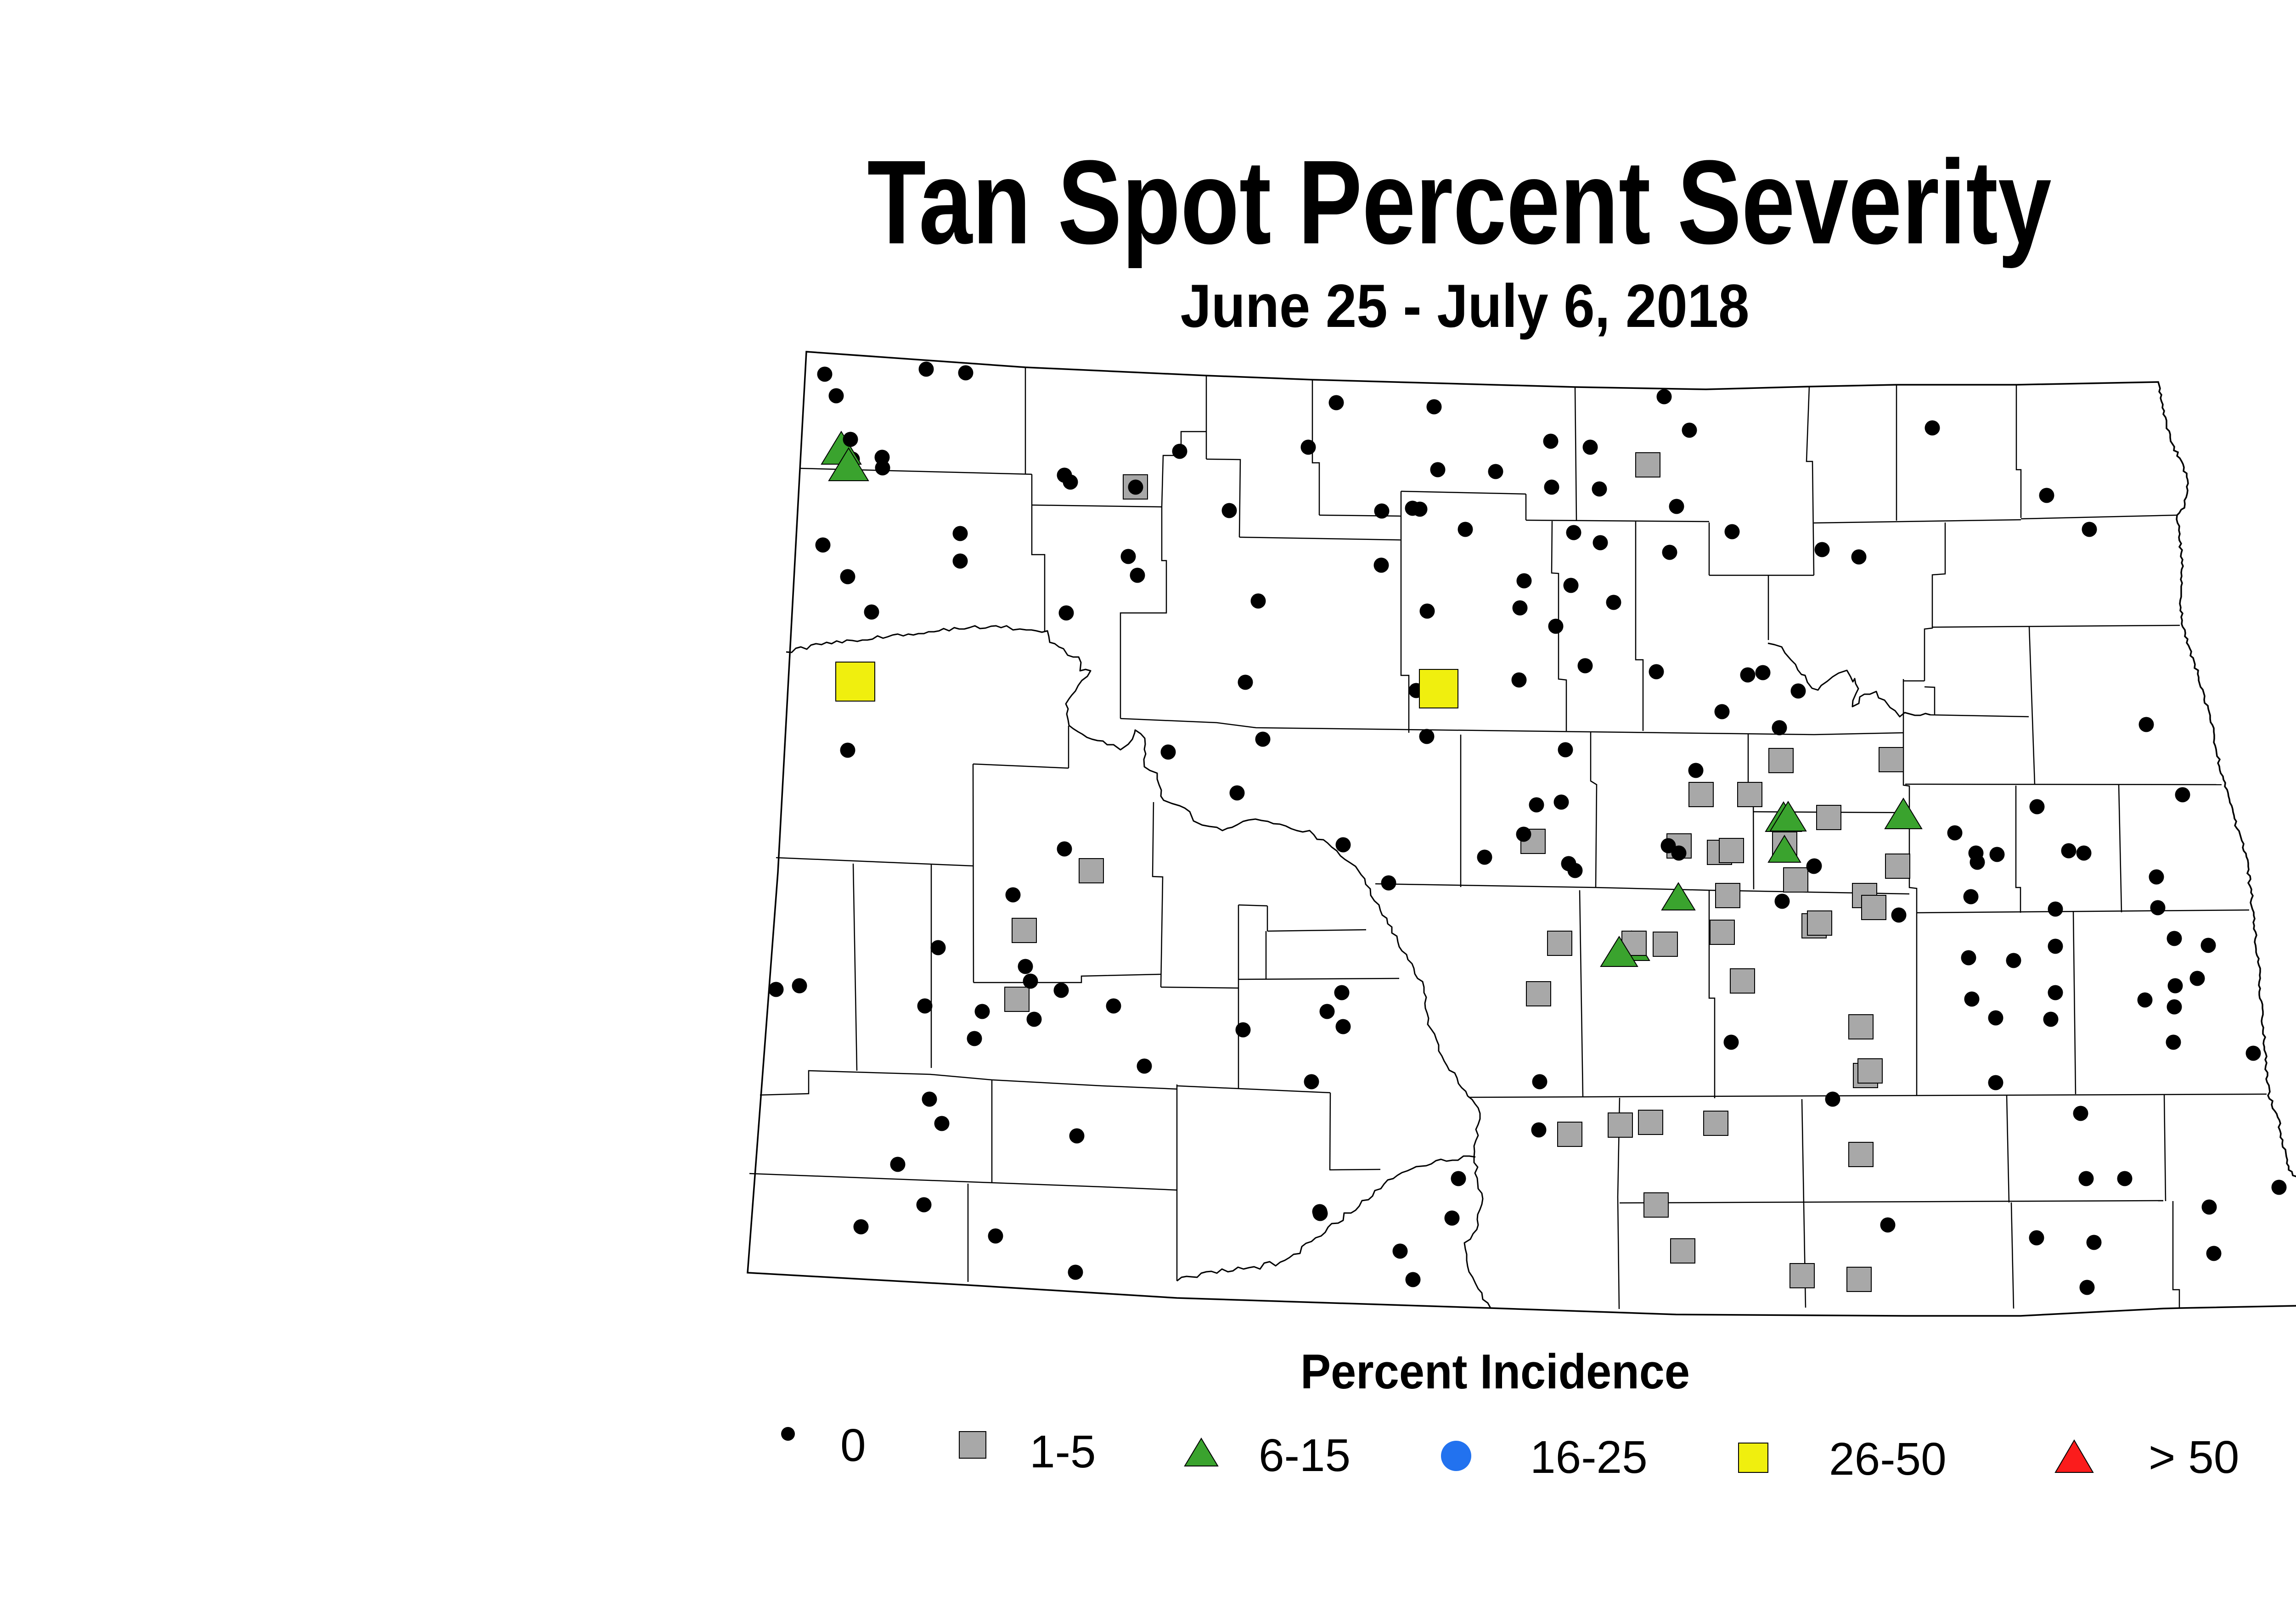 The width and height of the screenshot is (2296, 1612). What do you see at coordinates (1459, 203) in the screenshot?
I see `svg-text: Tan Spot Percent Severity` at bounding box center [1459, 203].